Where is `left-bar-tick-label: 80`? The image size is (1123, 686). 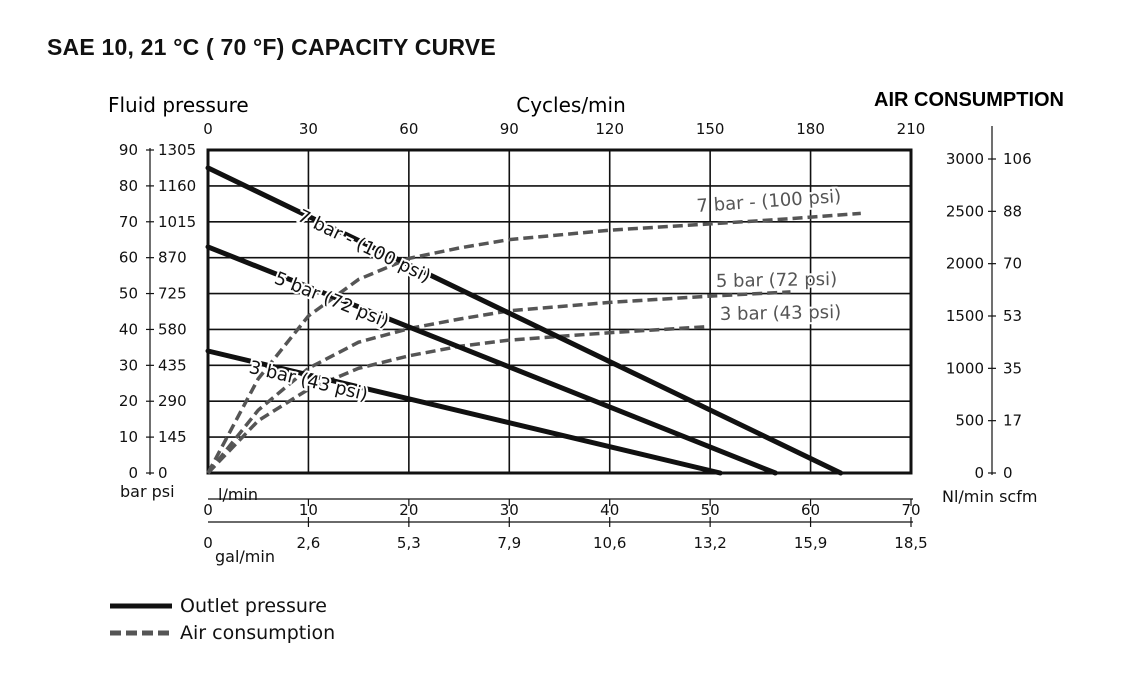 left-bar-tick-label: 80 is located at coordinates (128, 186).